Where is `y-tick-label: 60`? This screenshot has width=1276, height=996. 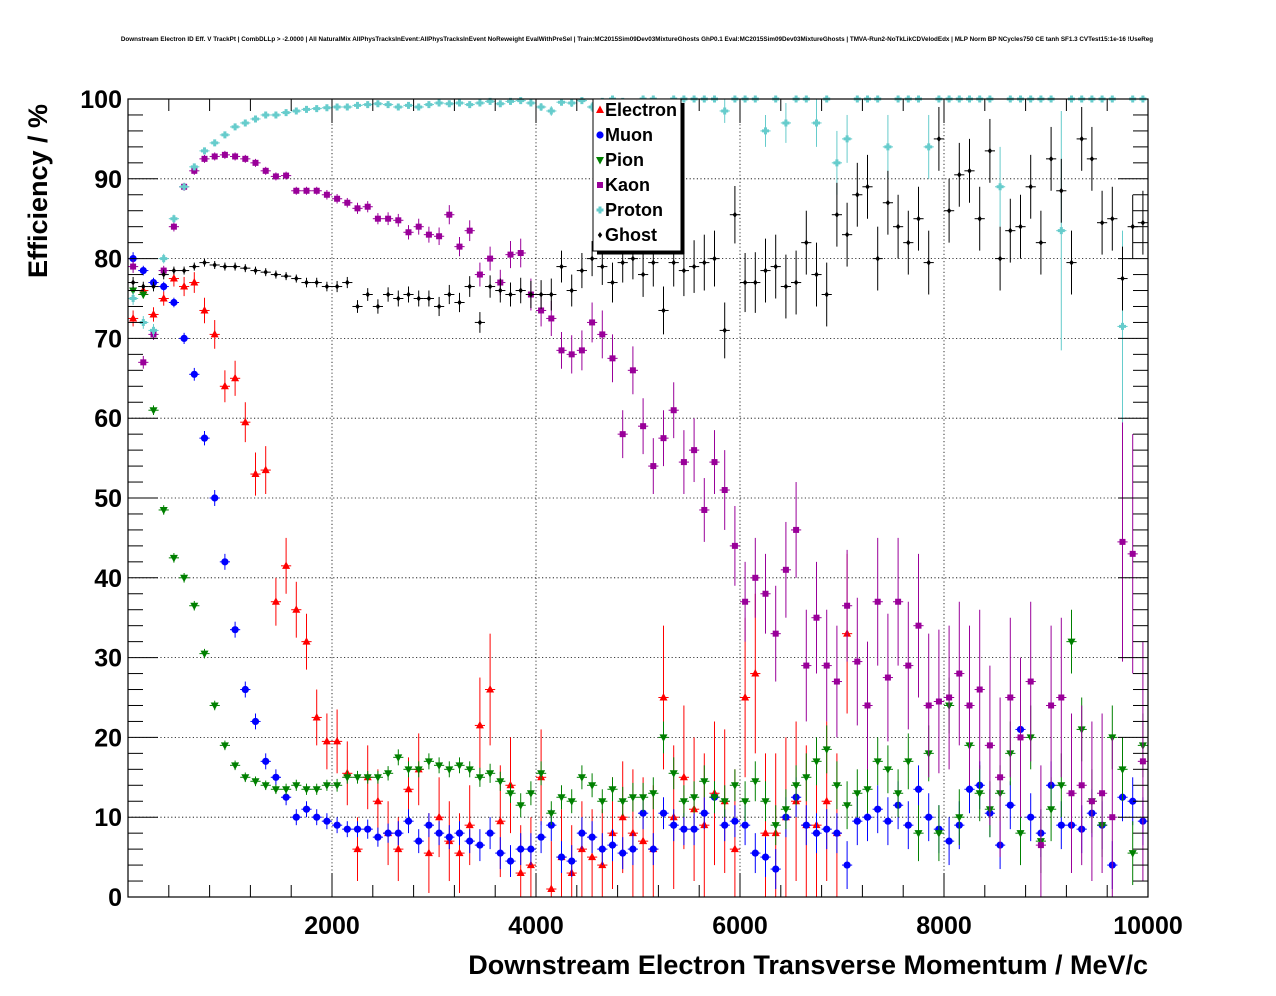
y-tick-label: 60 is located at coordinates (108, 419).